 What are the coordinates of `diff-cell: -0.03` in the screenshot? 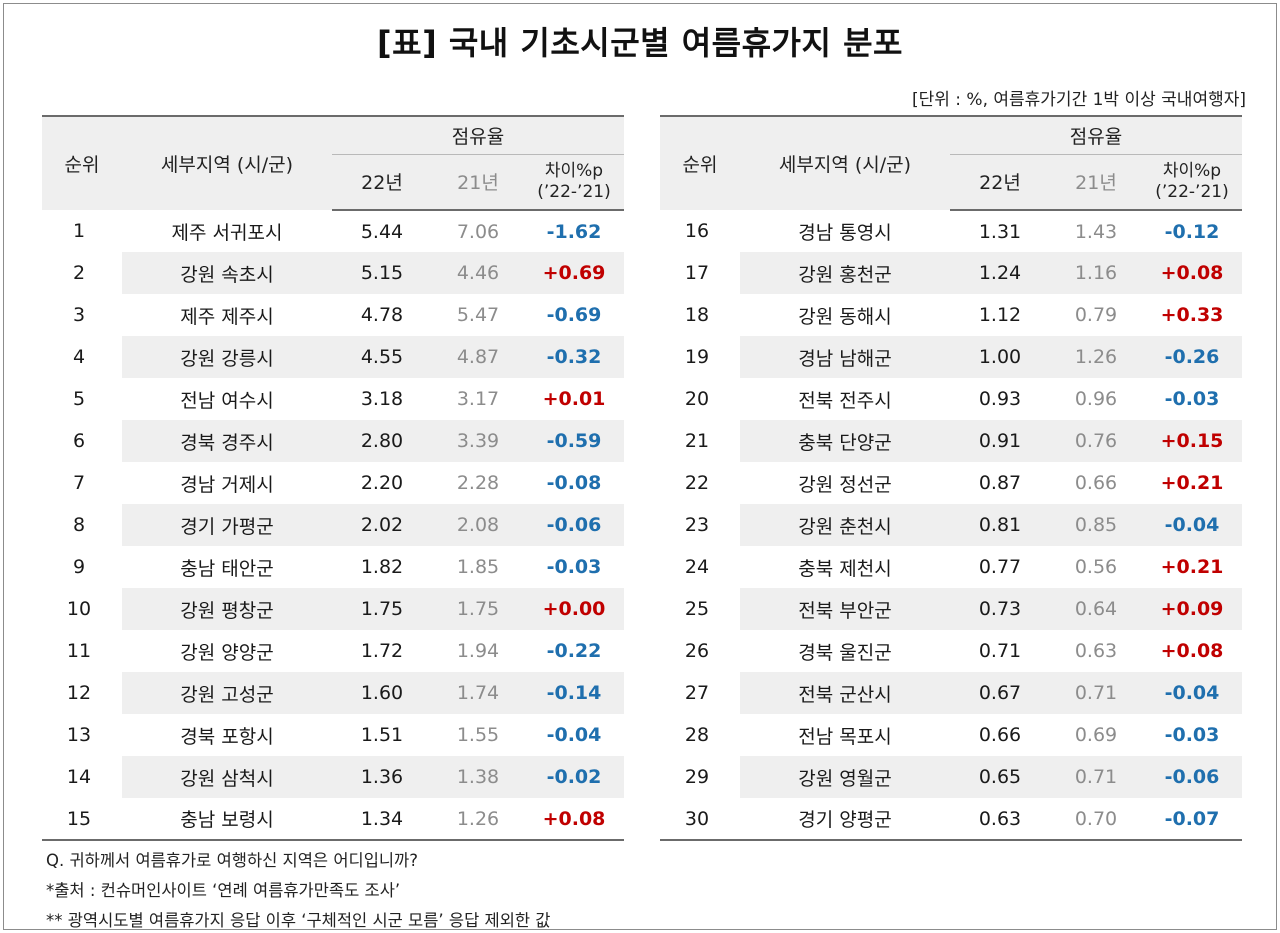 It's located at (574, 567).